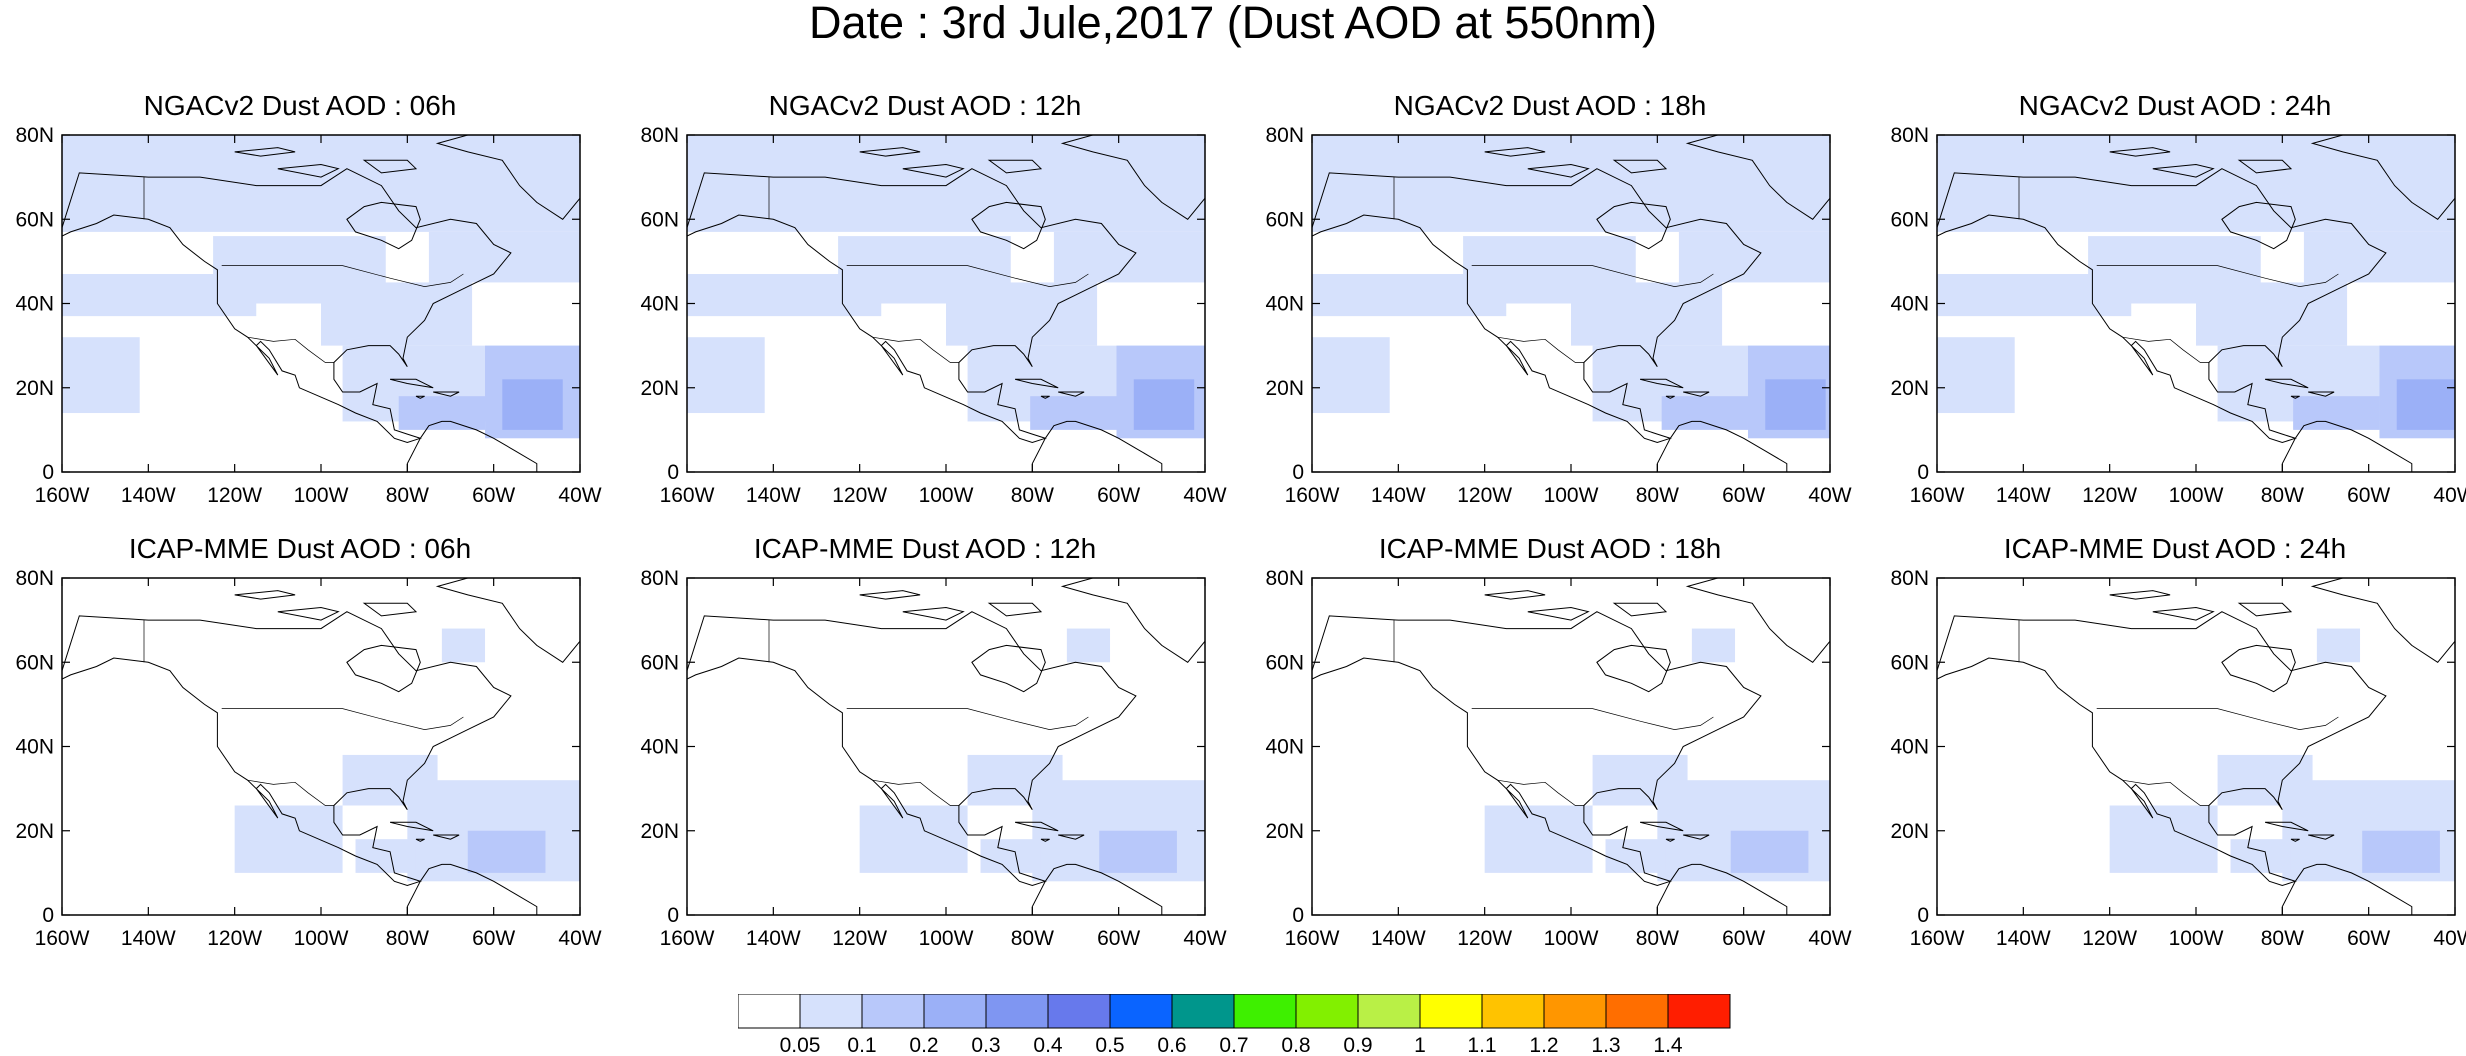 This screenshot has height=1056, width=2466. What do you see at coordinates (300, 105) in the screenshot?
I see `panel-title: NGACv2 Dust AOD : 06h` at bounding box center [300, 105].